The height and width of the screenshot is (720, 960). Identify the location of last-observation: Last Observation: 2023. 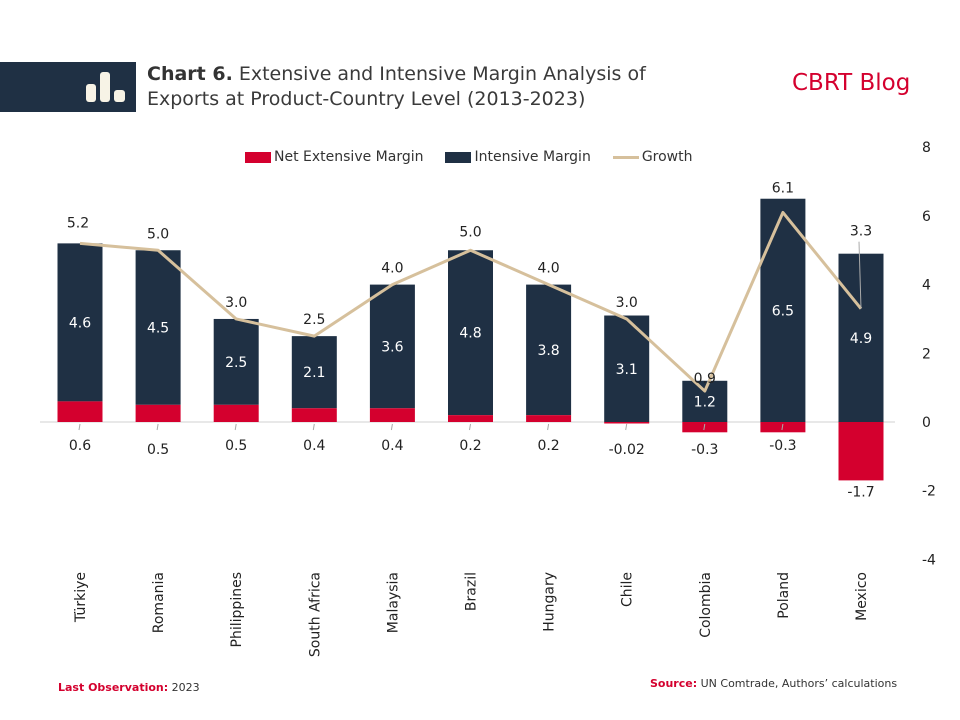
(129, 687).